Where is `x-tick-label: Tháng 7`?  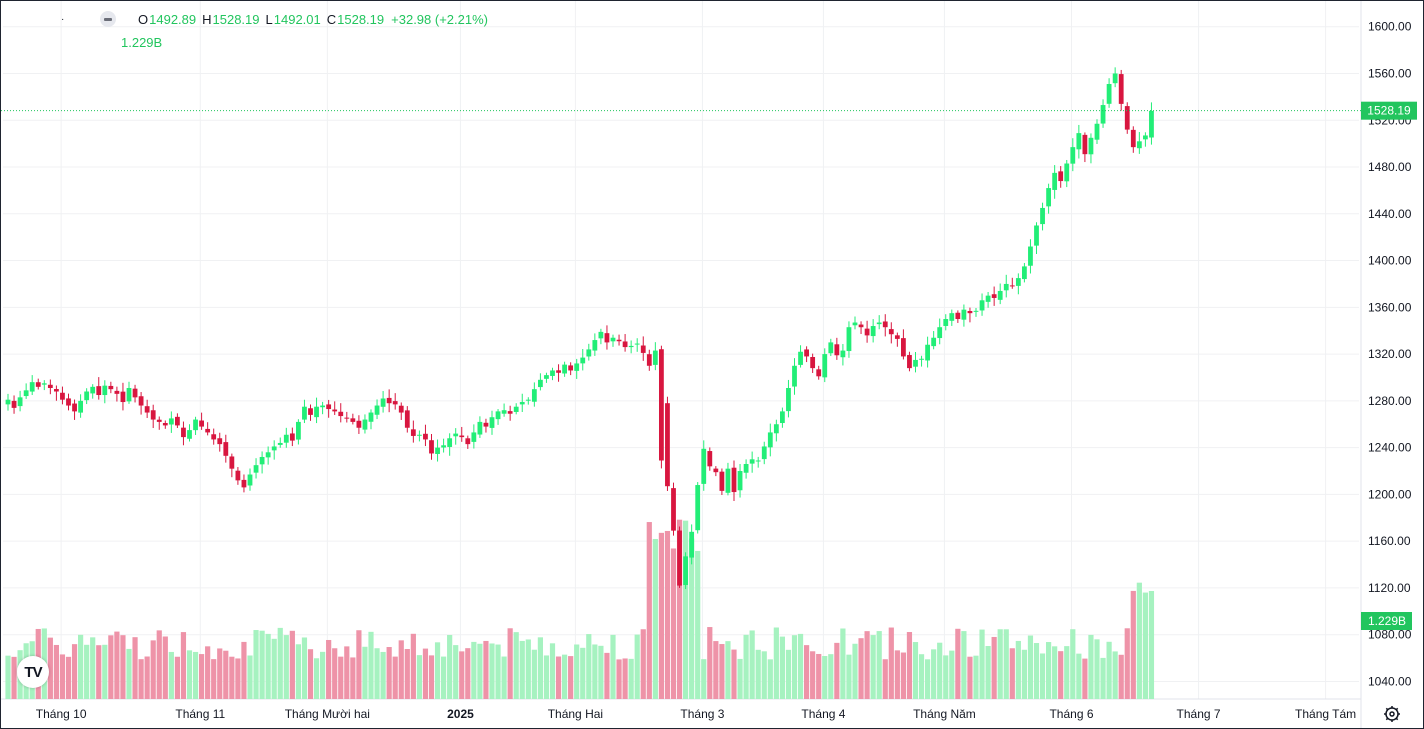 x-tick-label: Tháng 7 is located at coordinates (1199, 714).